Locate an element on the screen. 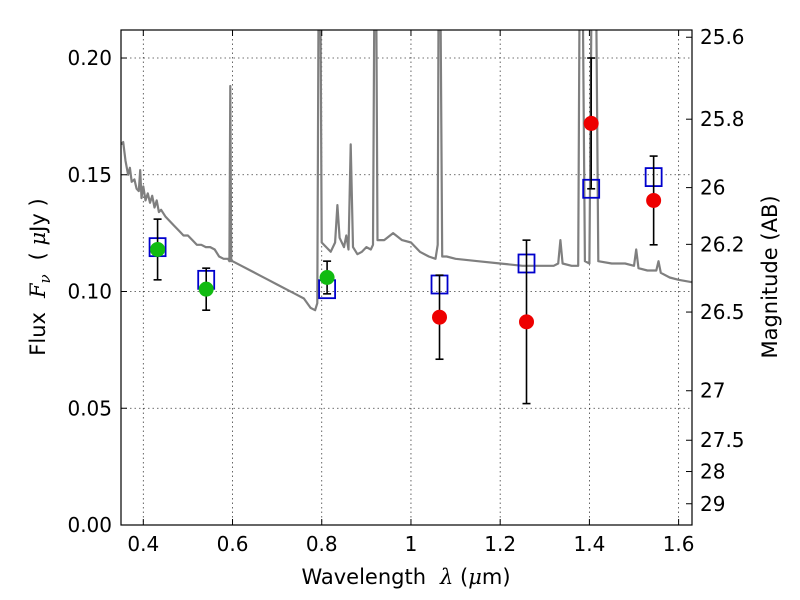  y2-axis-title: Magnitude (AB) is located at coordinates (770, 276).